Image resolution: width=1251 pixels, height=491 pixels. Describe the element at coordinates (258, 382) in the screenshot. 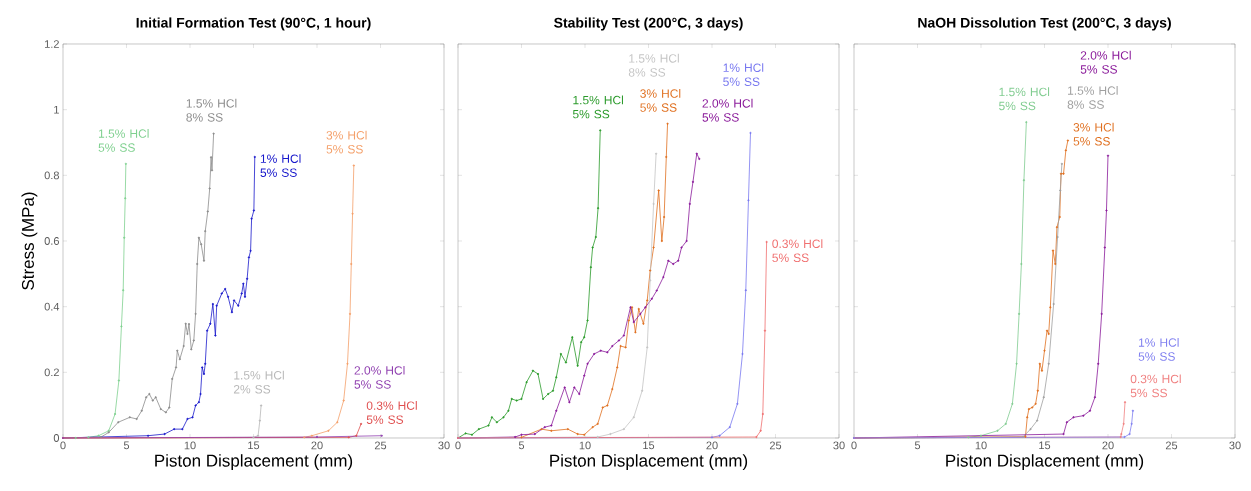

I see `series-label: 1.5% HCl 2% SS` at that location.